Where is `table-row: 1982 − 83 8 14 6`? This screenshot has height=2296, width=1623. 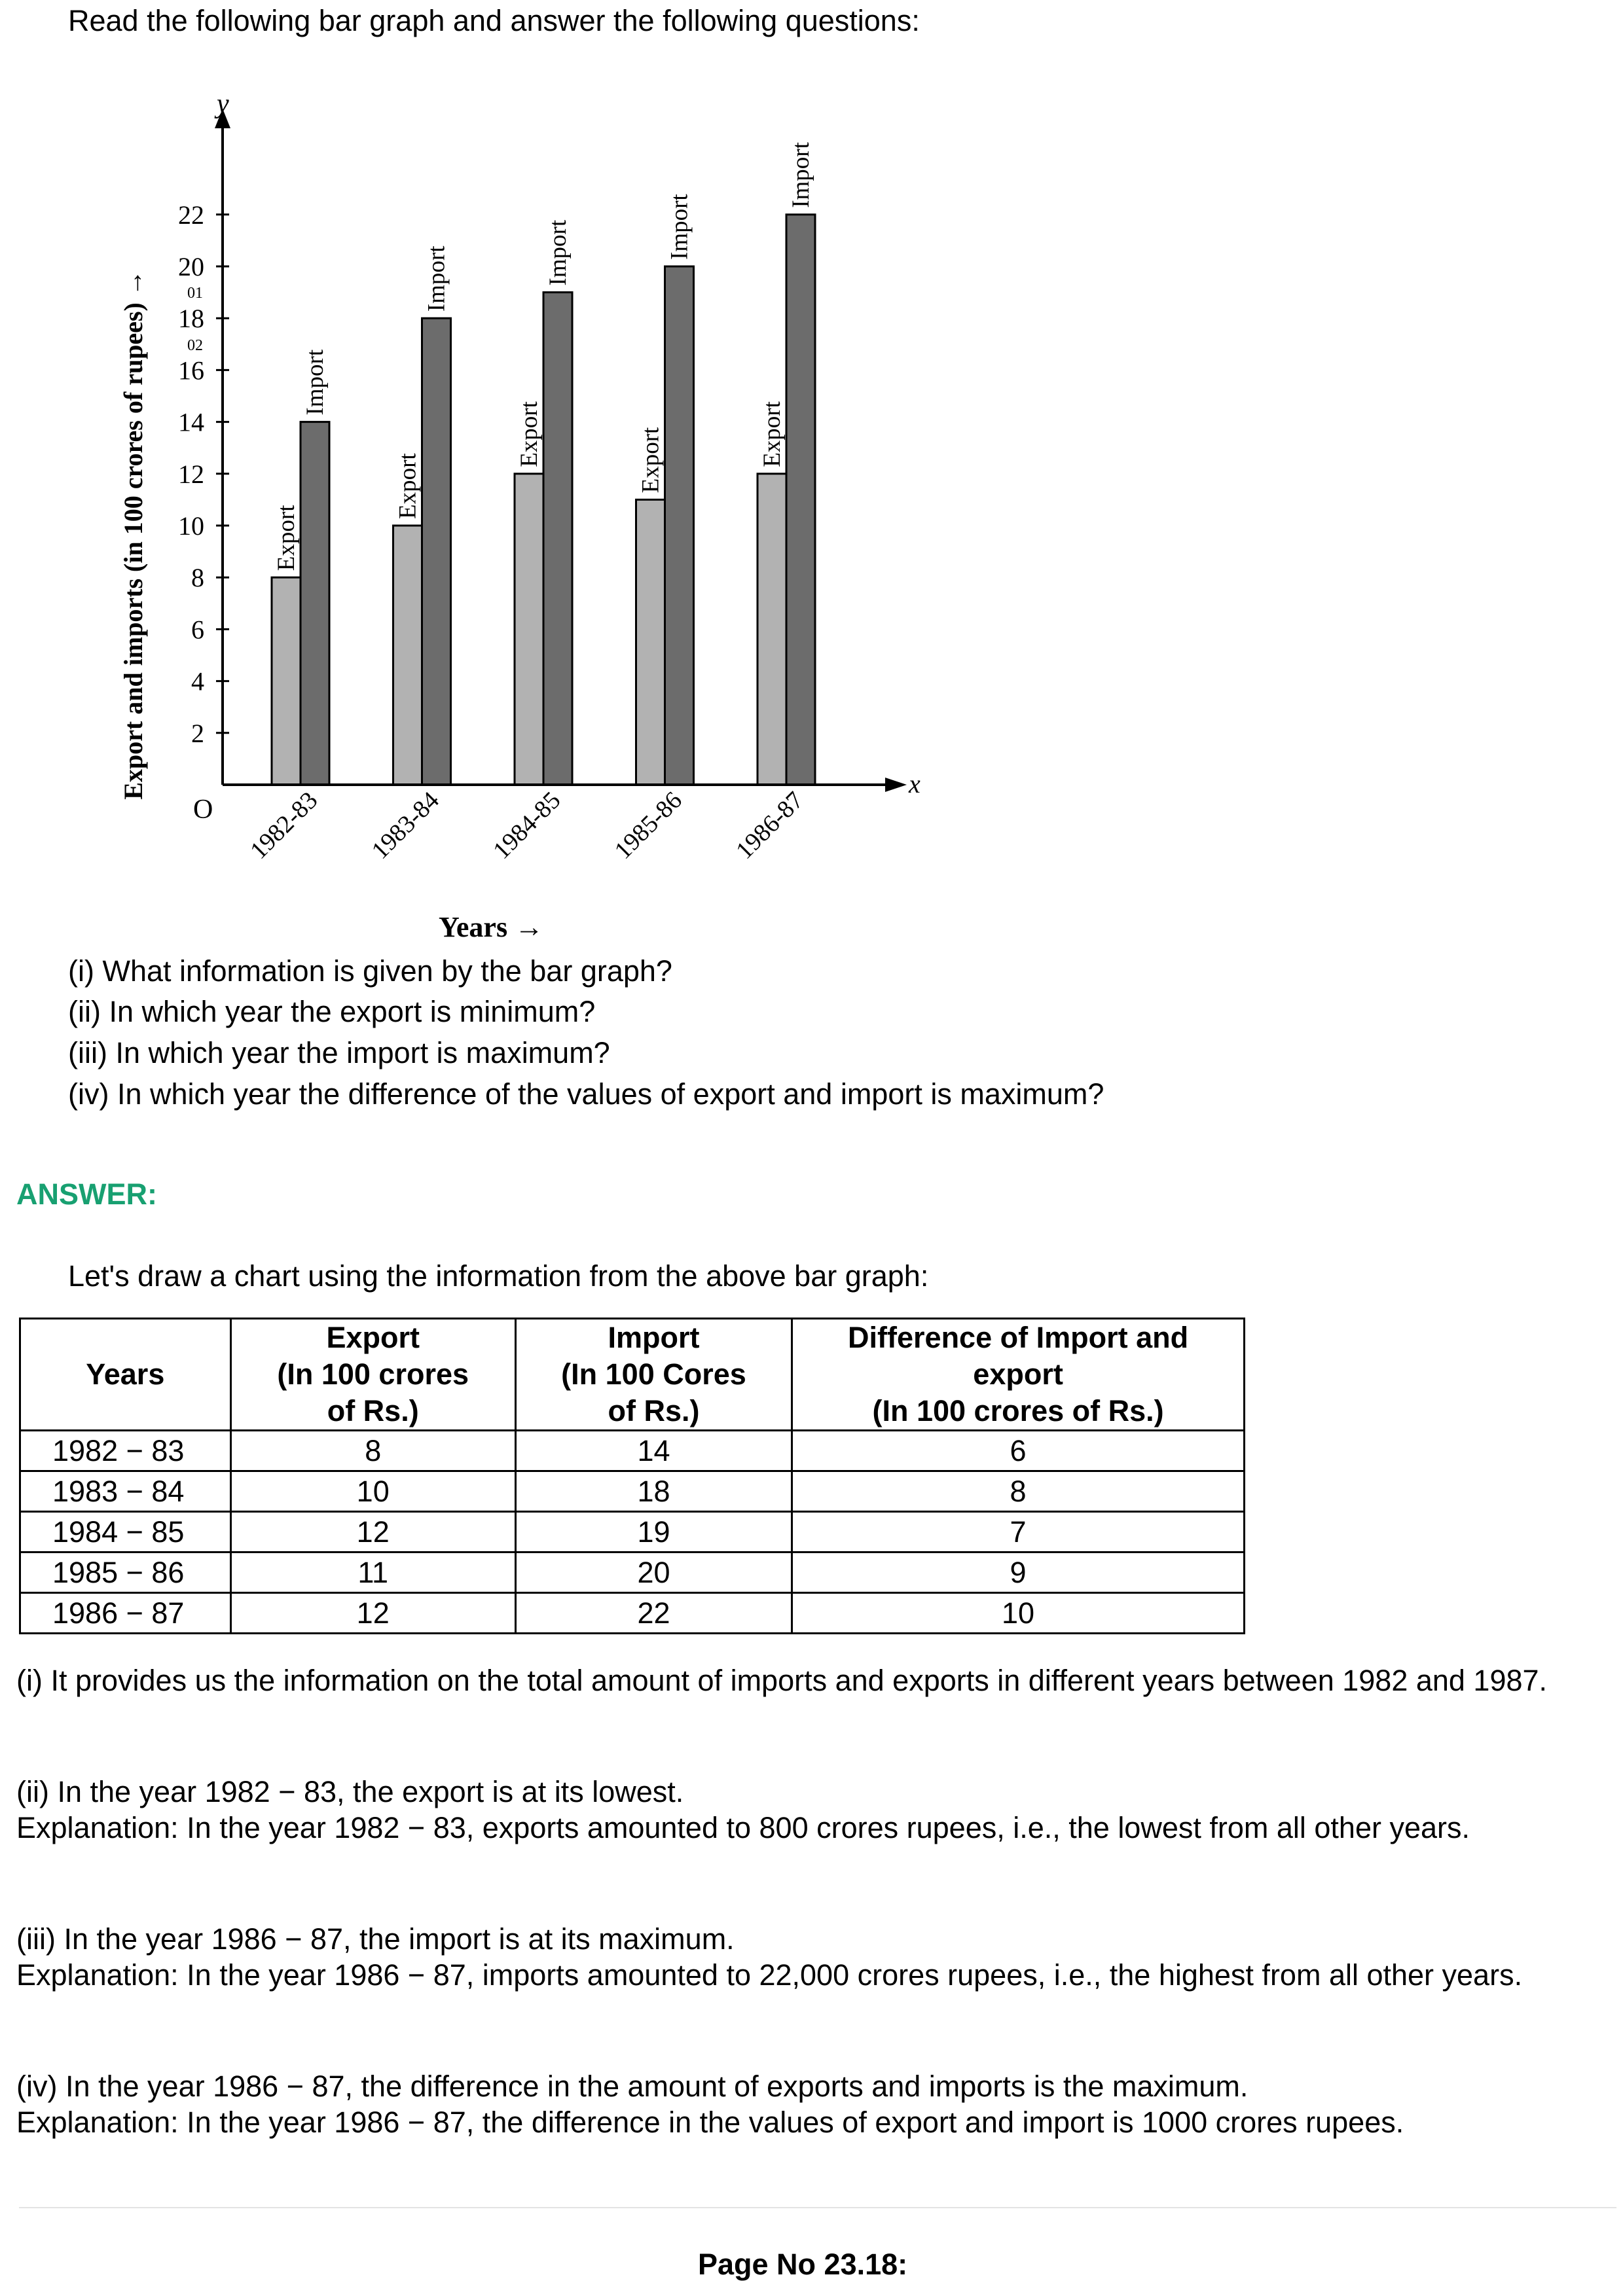 table-row: 1982 − 83 8 14 6 is located at coordinates (632, 1450).